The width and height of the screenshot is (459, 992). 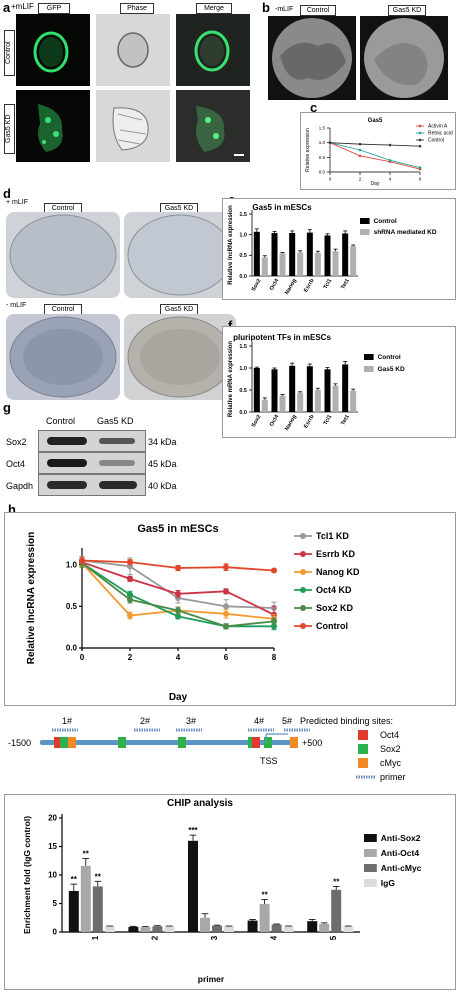 I want to click on chart-title: pluripotent TFs in mESCs, so click(x=282, y=337).